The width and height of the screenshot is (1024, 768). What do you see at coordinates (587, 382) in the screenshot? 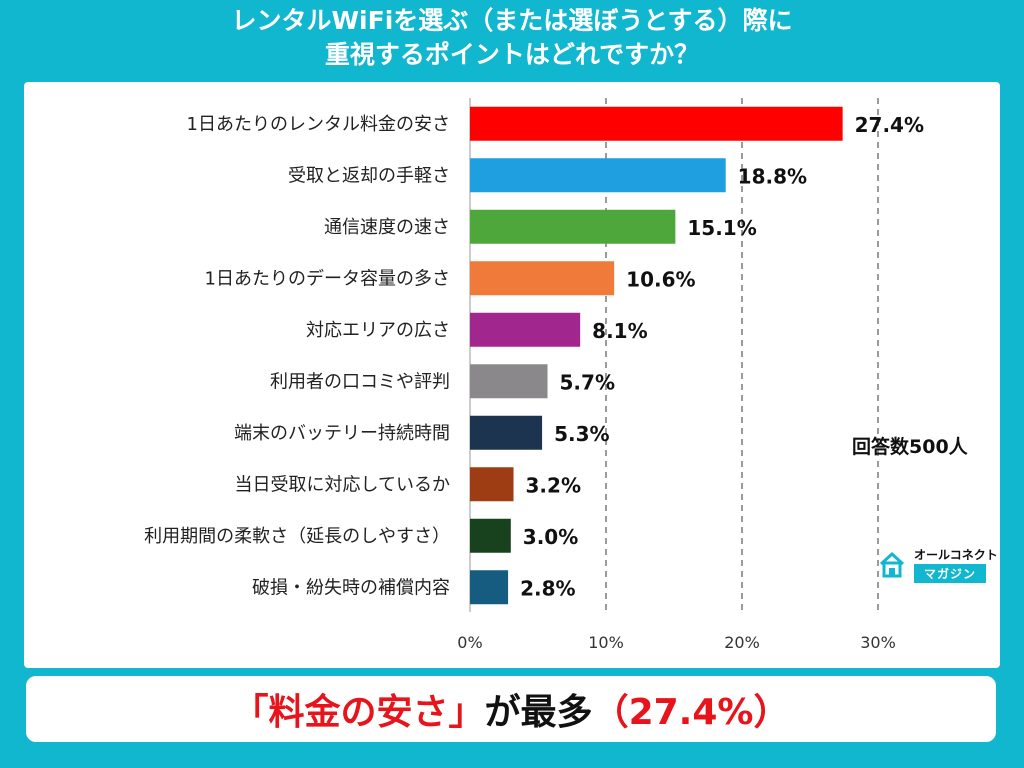
I see `value-label: 5.7%` at bounding box center [587, 382].